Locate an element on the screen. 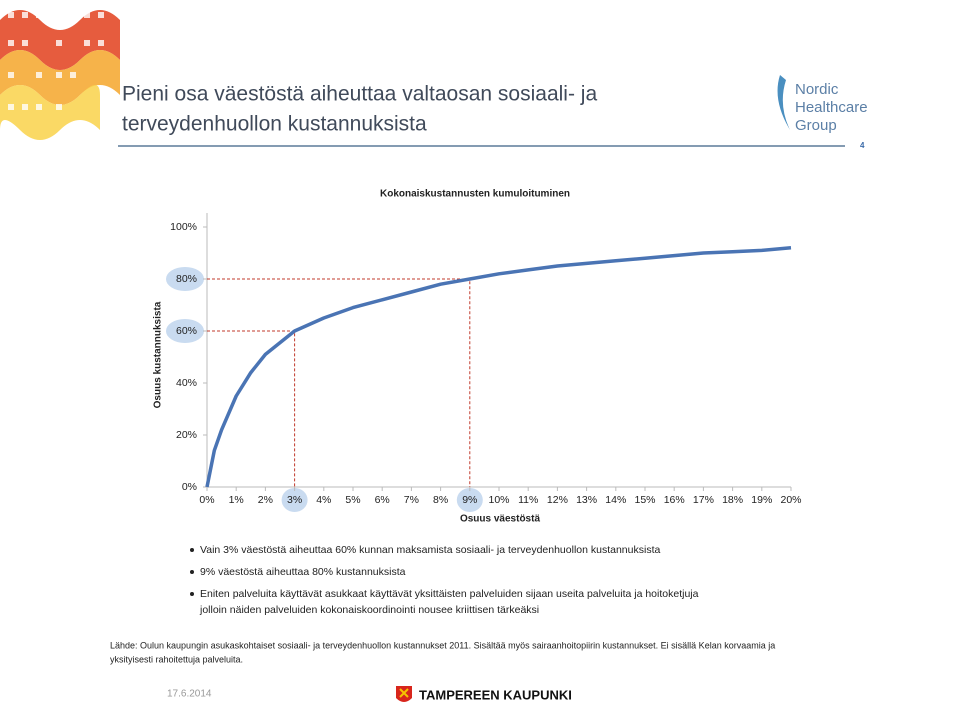  x-tick-label: 5% is located at coordinates (352, 500).